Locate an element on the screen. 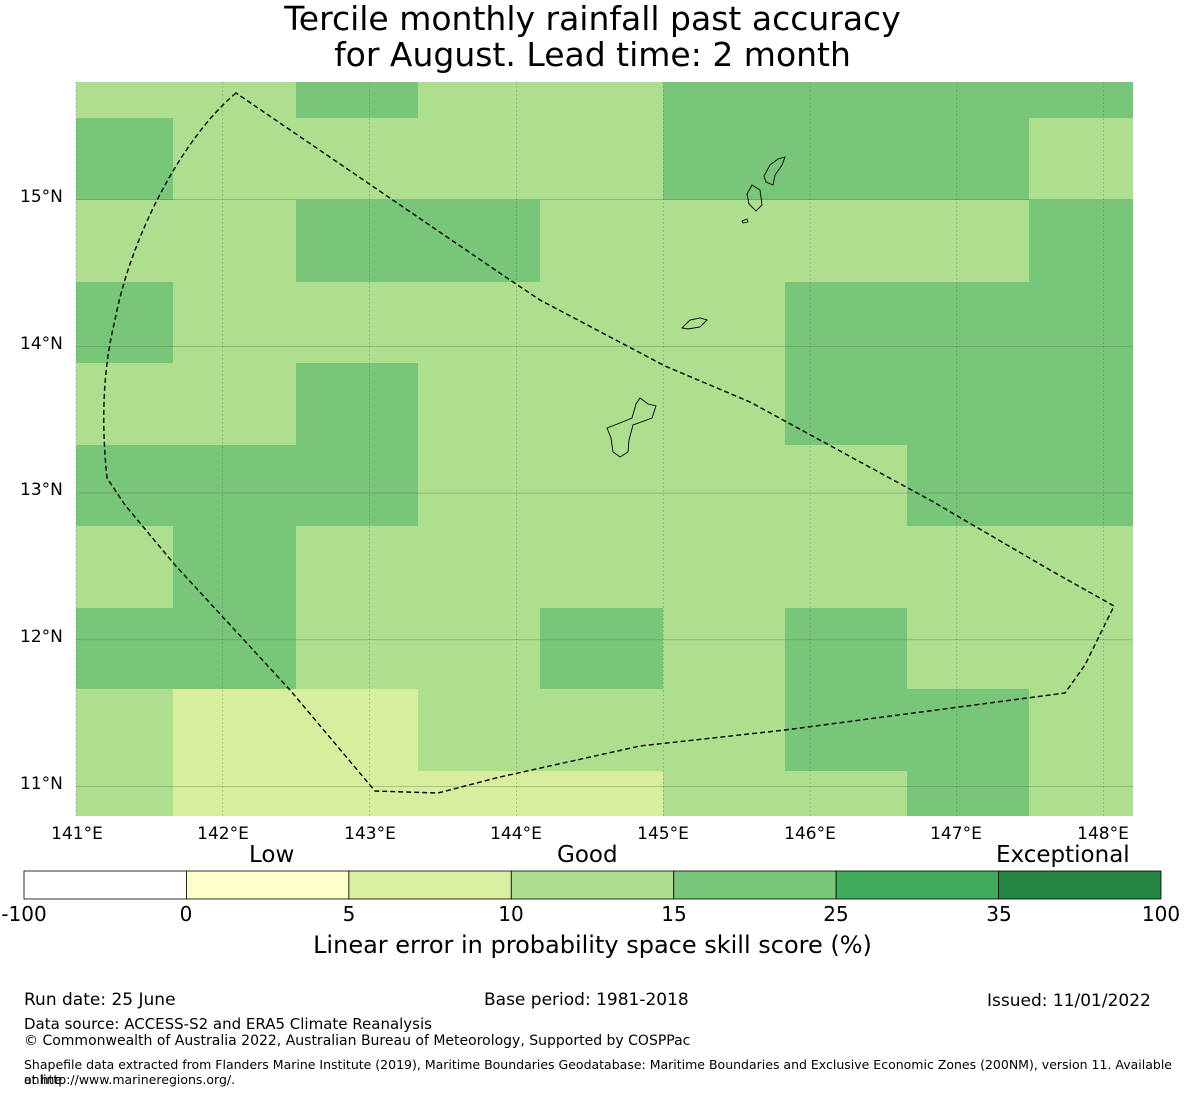  shapefile-credit-line2: at http://www.marineregions.org/. is located at coordinates (130, 1079).